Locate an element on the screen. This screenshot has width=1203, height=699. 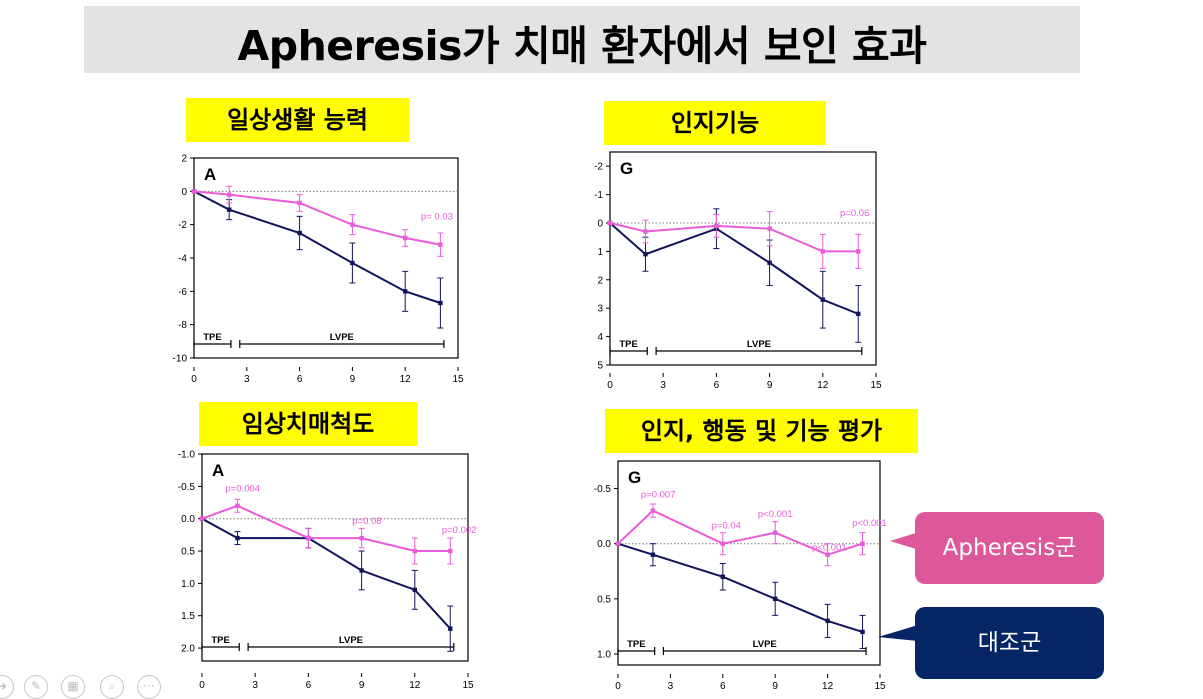
zoom-icon: ⌕ is located at coordinates (112, 687).